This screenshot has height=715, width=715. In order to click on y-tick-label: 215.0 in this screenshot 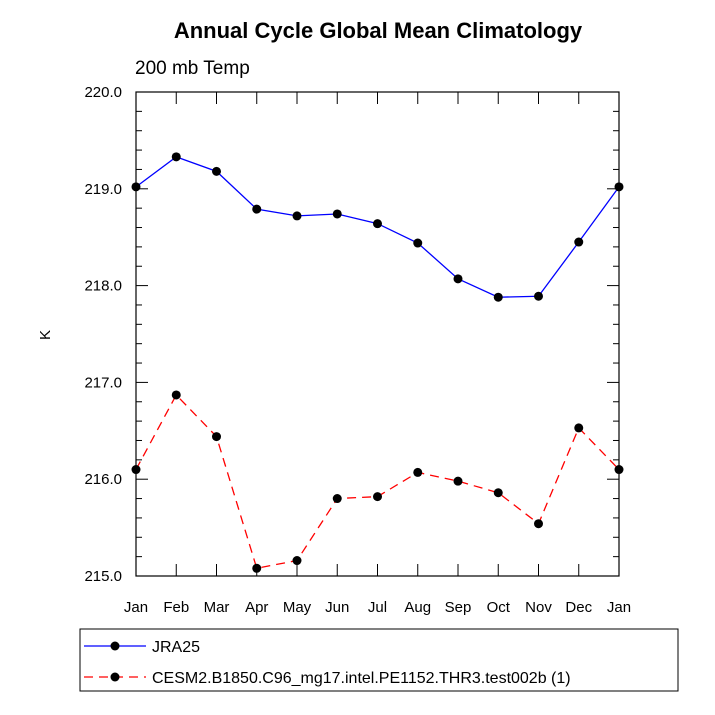, I will do `click(103, 576)`.